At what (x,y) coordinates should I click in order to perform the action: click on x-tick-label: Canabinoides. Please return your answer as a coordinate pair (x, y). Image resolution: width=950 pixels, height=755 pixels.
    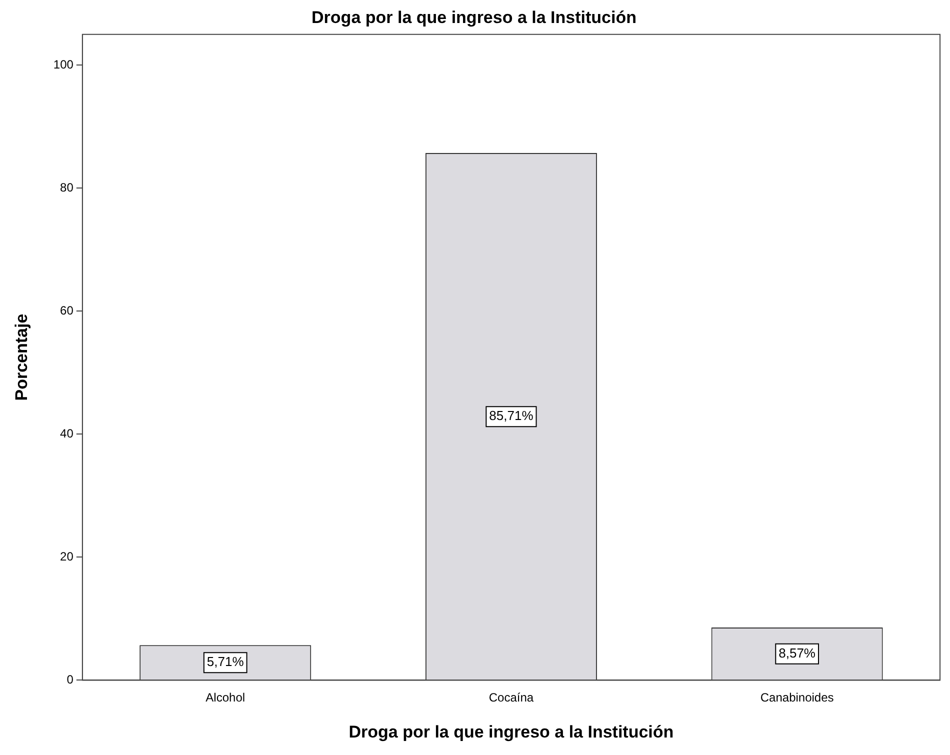
    Looking at the image, I should click on (797, 697).